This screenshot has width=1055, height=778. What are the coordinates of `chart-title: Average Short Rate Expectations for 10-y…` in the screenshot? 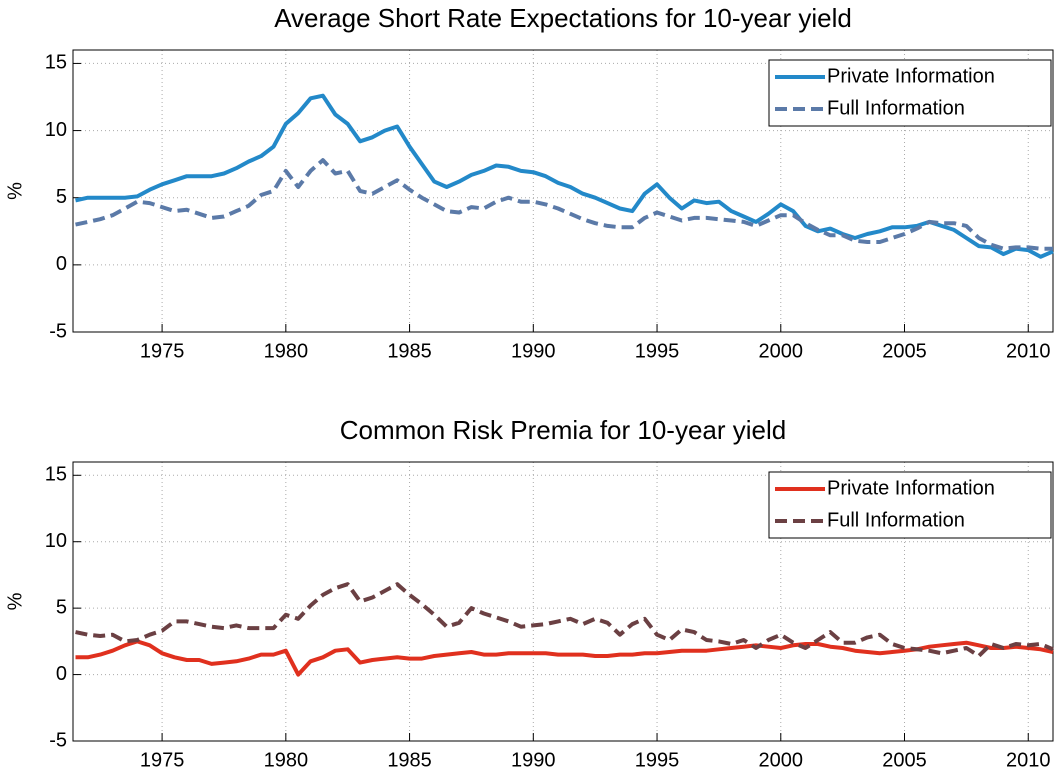 It's located at (563, 18).